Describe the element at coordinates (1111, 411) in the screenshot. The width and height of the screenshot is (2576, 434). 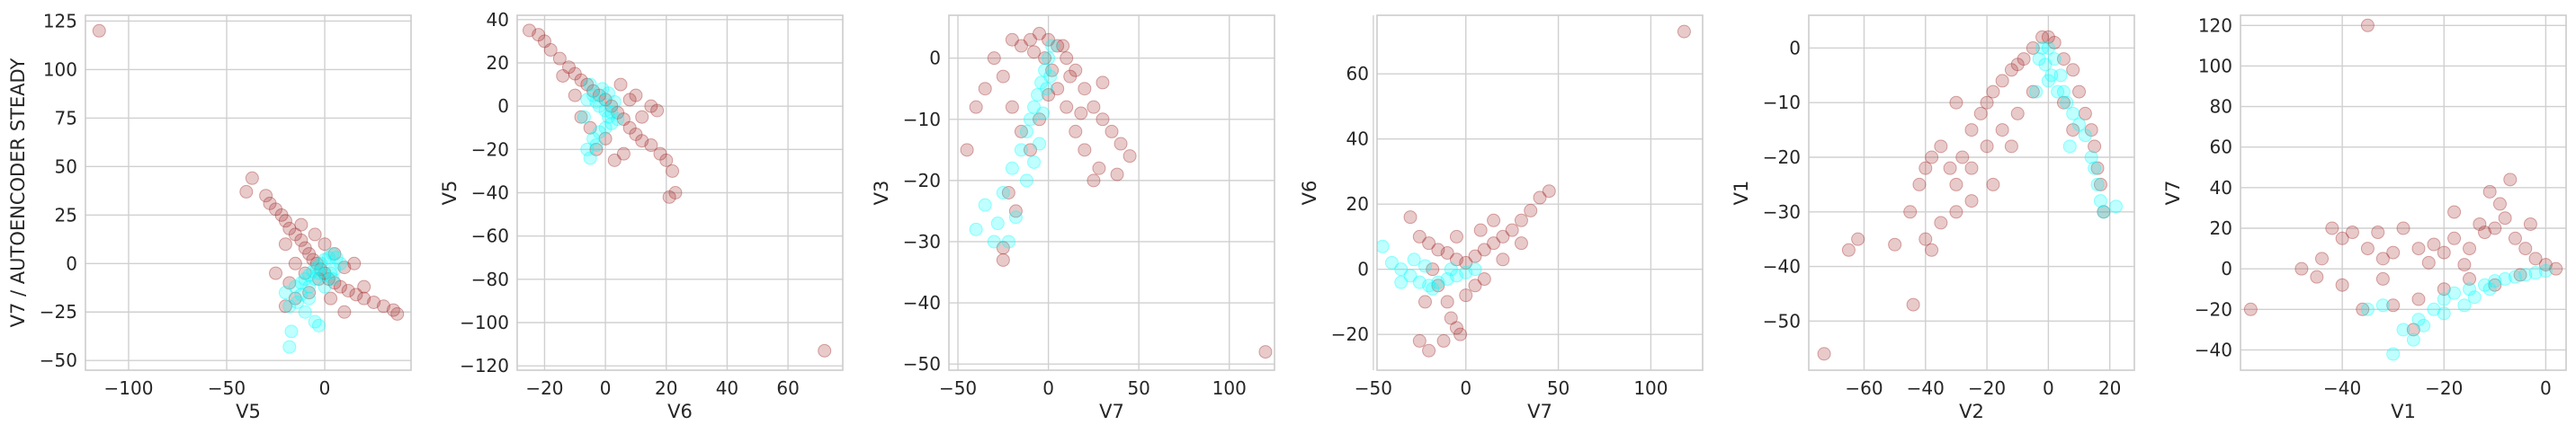
I see `x-axis-label: V7` at that location.